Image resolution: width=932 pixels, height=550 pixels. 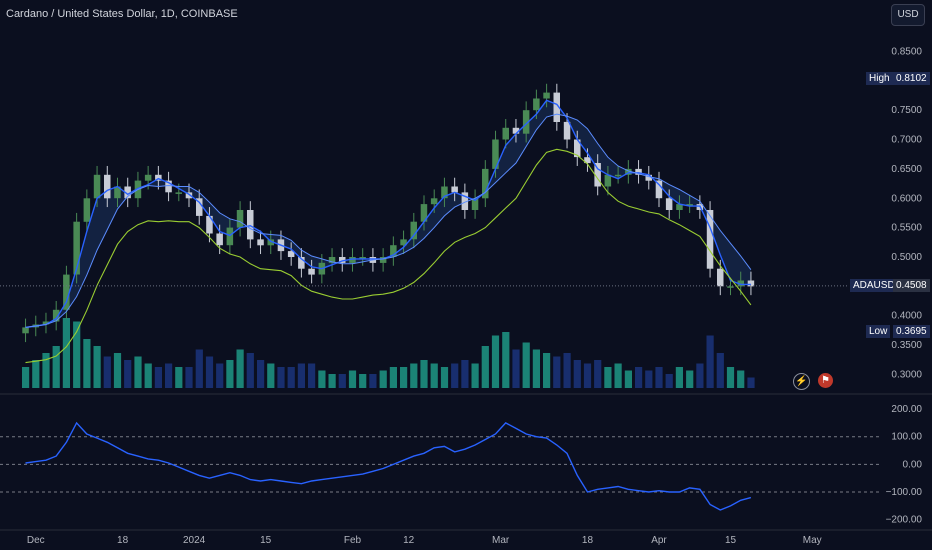 I want to click on osc-tick-label: −200.00, so click(x=904, y=520).